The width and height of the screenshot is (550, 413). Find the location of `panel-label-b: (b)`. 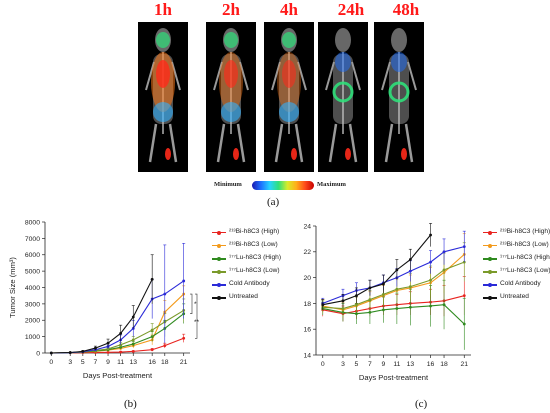

panel-label-b: (b) is located at coordinates (130, 404).